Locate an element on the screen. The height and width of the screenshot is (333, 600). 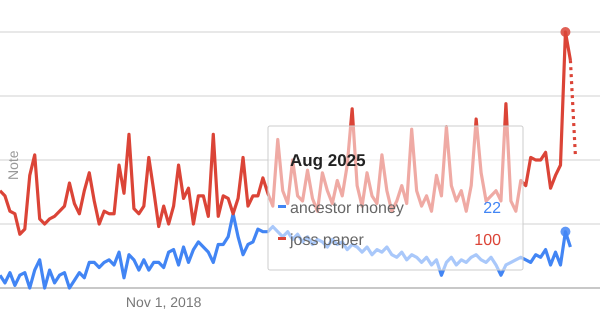
annotation: Note is located at coordinates (13, 165).